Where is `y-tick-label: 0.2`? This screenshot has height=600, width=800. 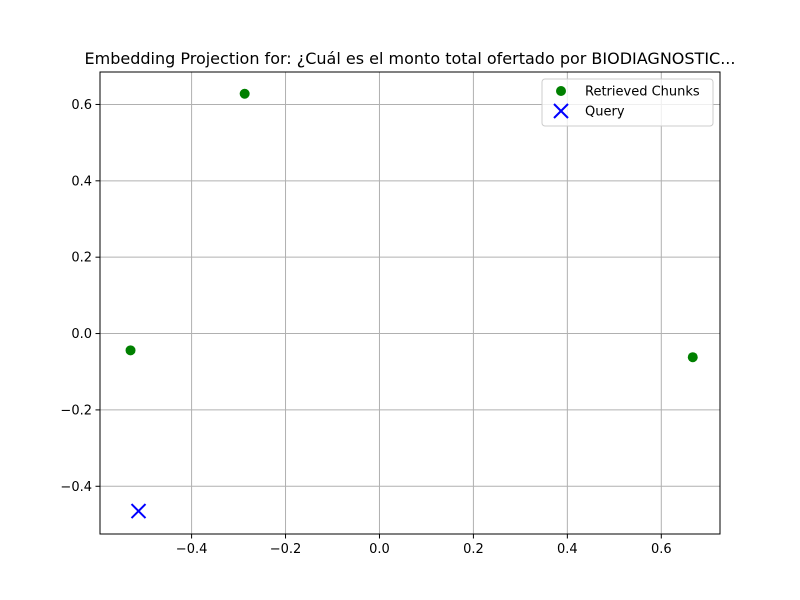 y-tick-label: 0.2 is located at coordinates (81, 258).